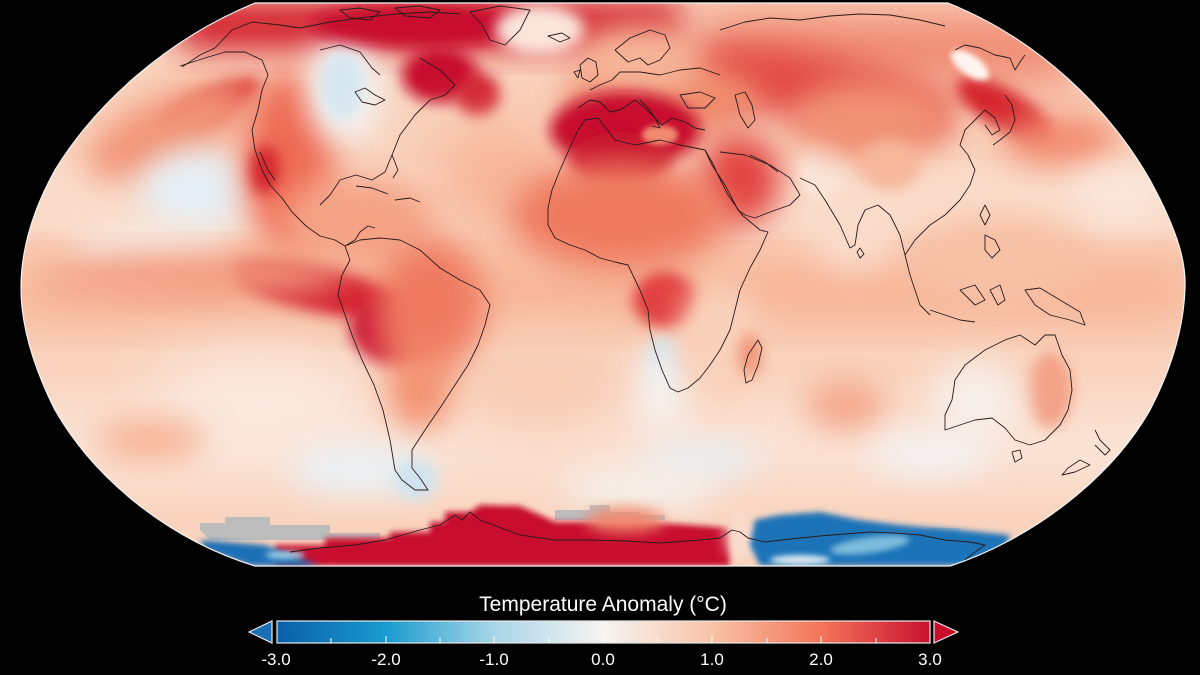  What do you see at coordinates (603, 659) in the screenshot?
I see `colorbar-tick-label: 0.0` at bounding box center [603, 659].